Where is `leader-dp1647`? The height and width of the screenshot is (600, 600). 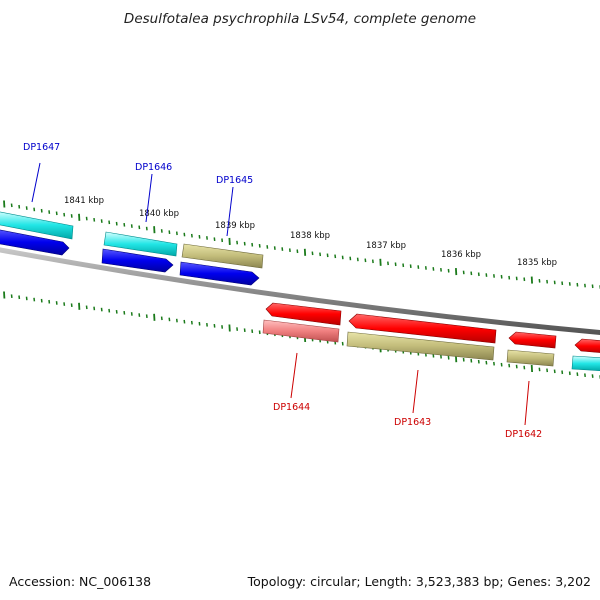
leader-dp1647 is located at coordinates (36, 182).